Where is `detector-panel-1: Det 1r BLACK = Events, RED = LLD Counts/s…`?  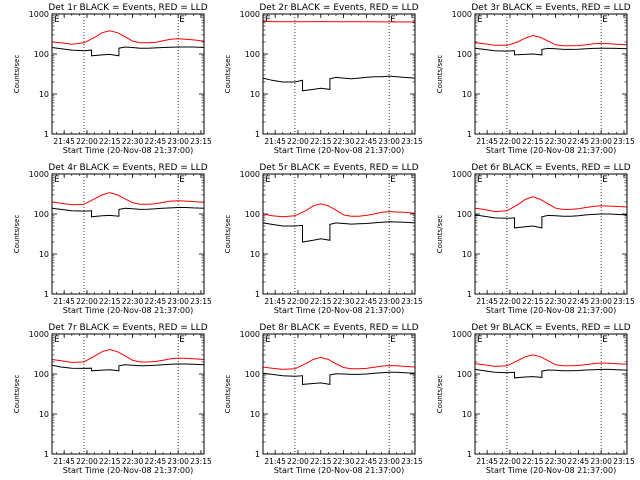 detector-panel-1: Det 1r BLACK = Events, RED = LLD Counts/s… is located at coordinates (112, 79).